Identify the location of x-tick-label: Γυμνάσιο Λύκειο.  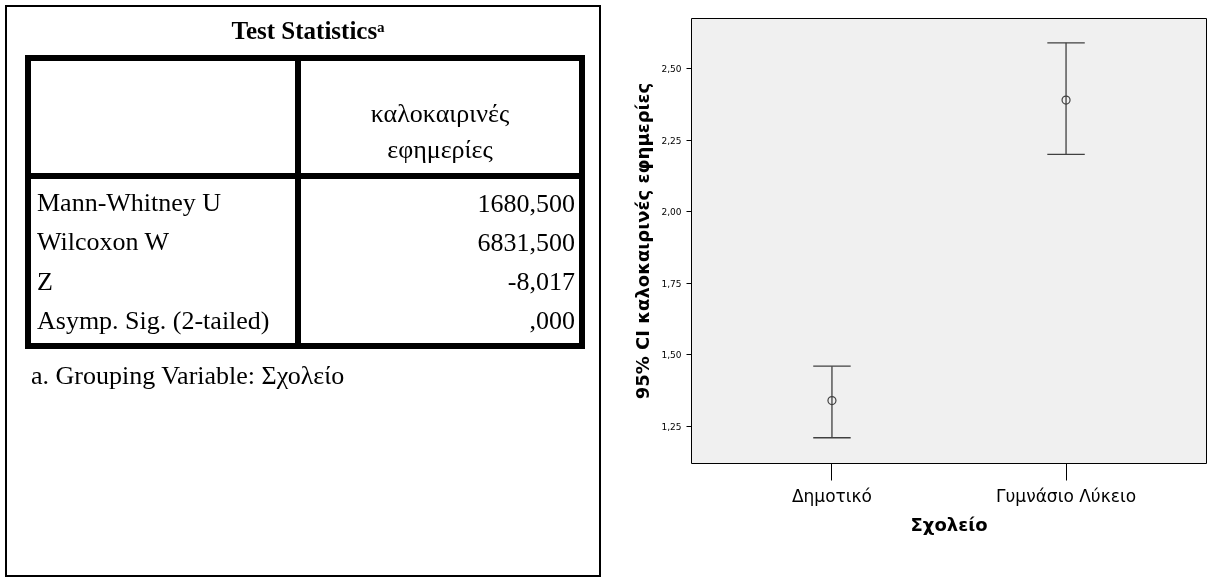
(1066, 495).